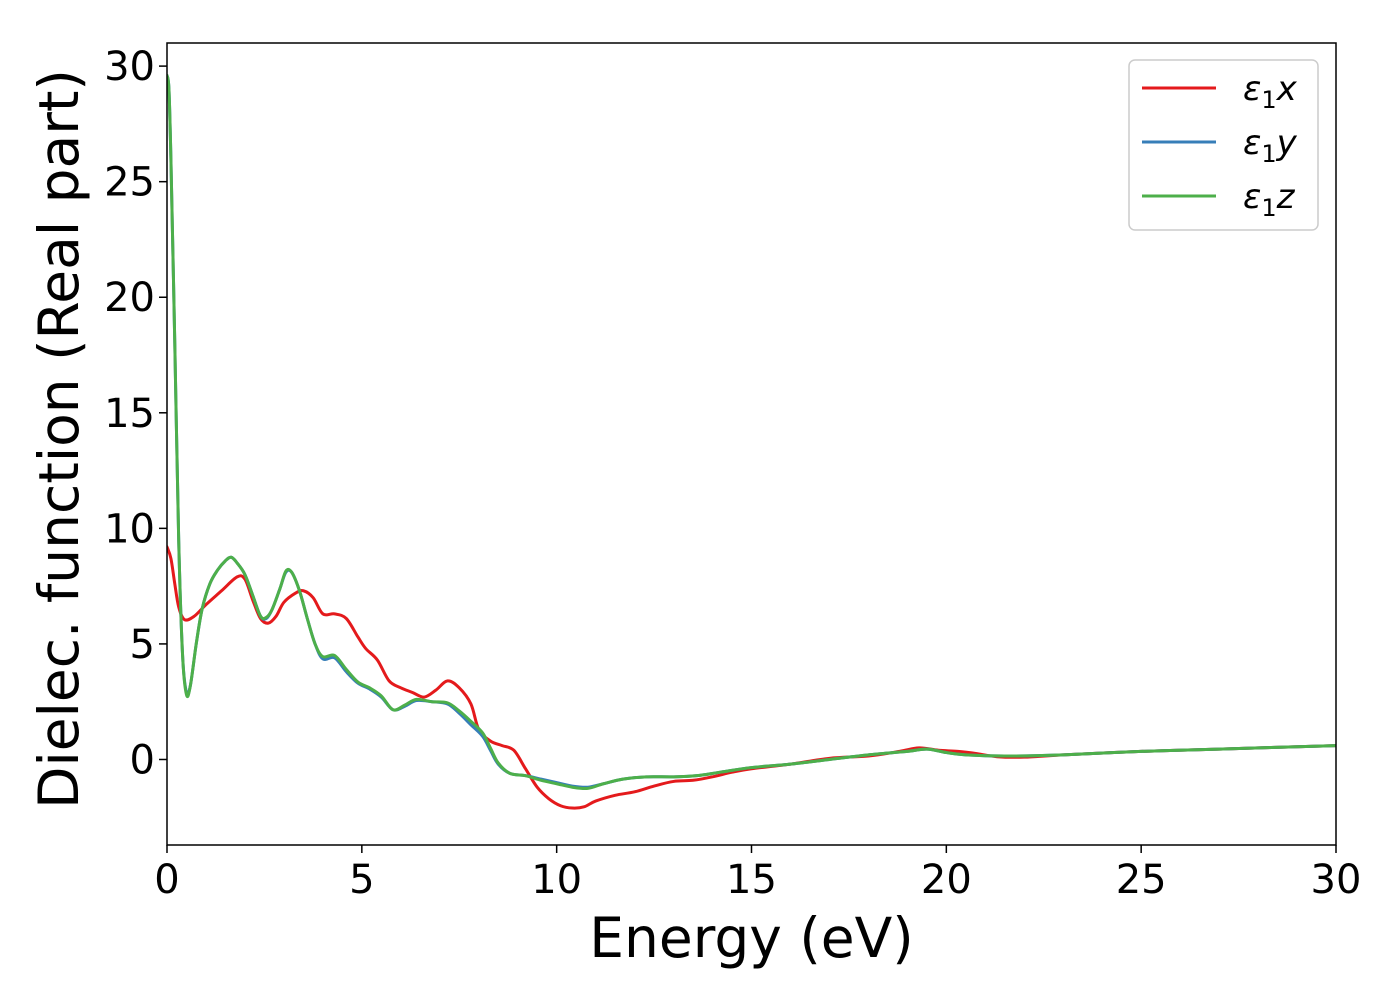 Image resolution: width=1400 pixels, height=1000 pixels. I want to click on x-tick-label: 10, so click(556, 880).